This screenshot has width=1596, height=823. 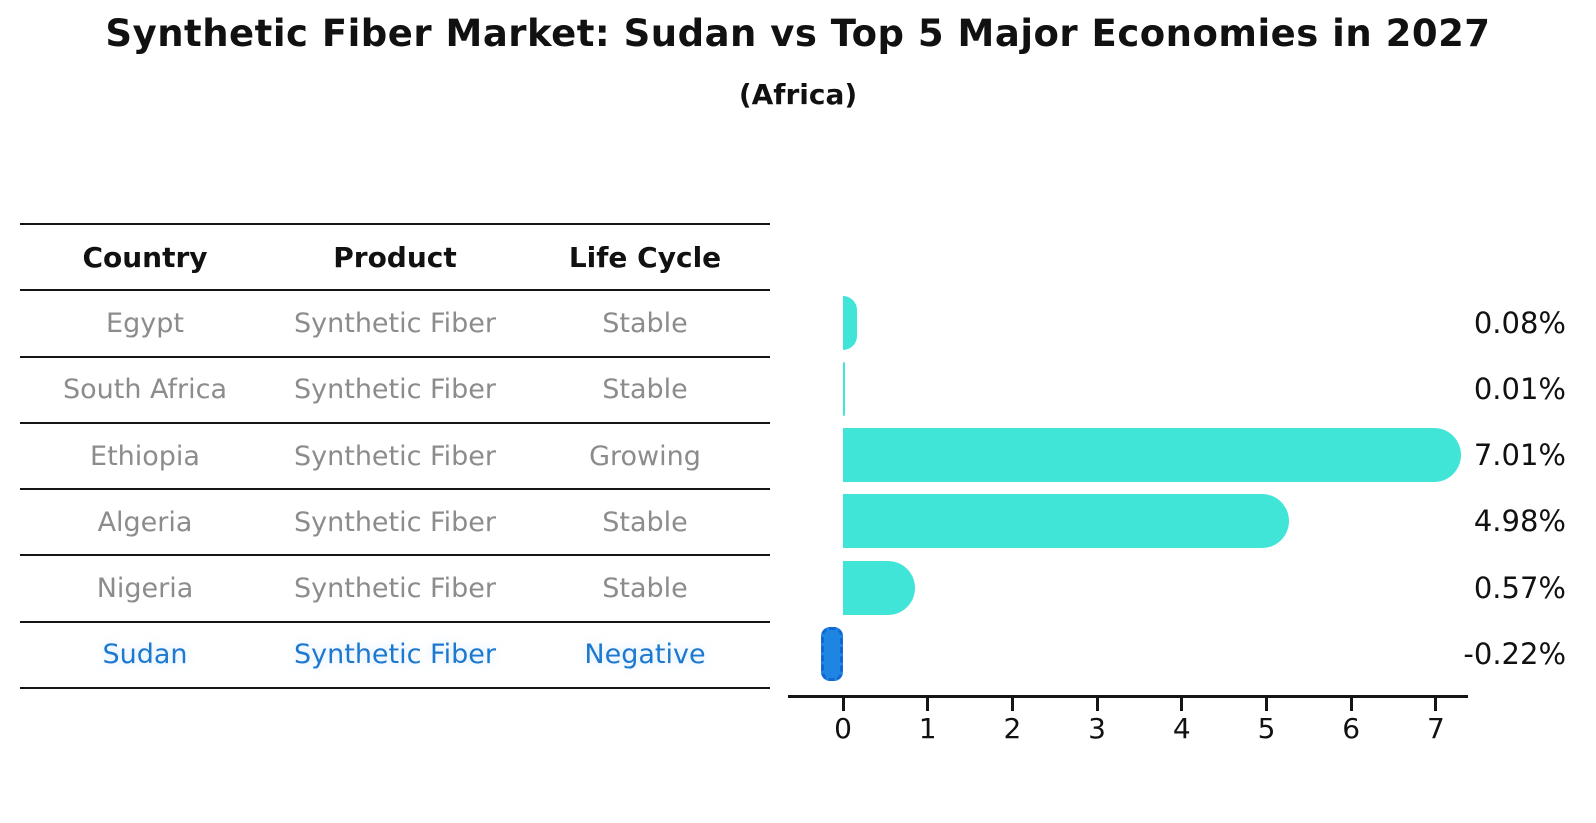 I want to click on table-header-country: Country, so click(x=145, y=257).